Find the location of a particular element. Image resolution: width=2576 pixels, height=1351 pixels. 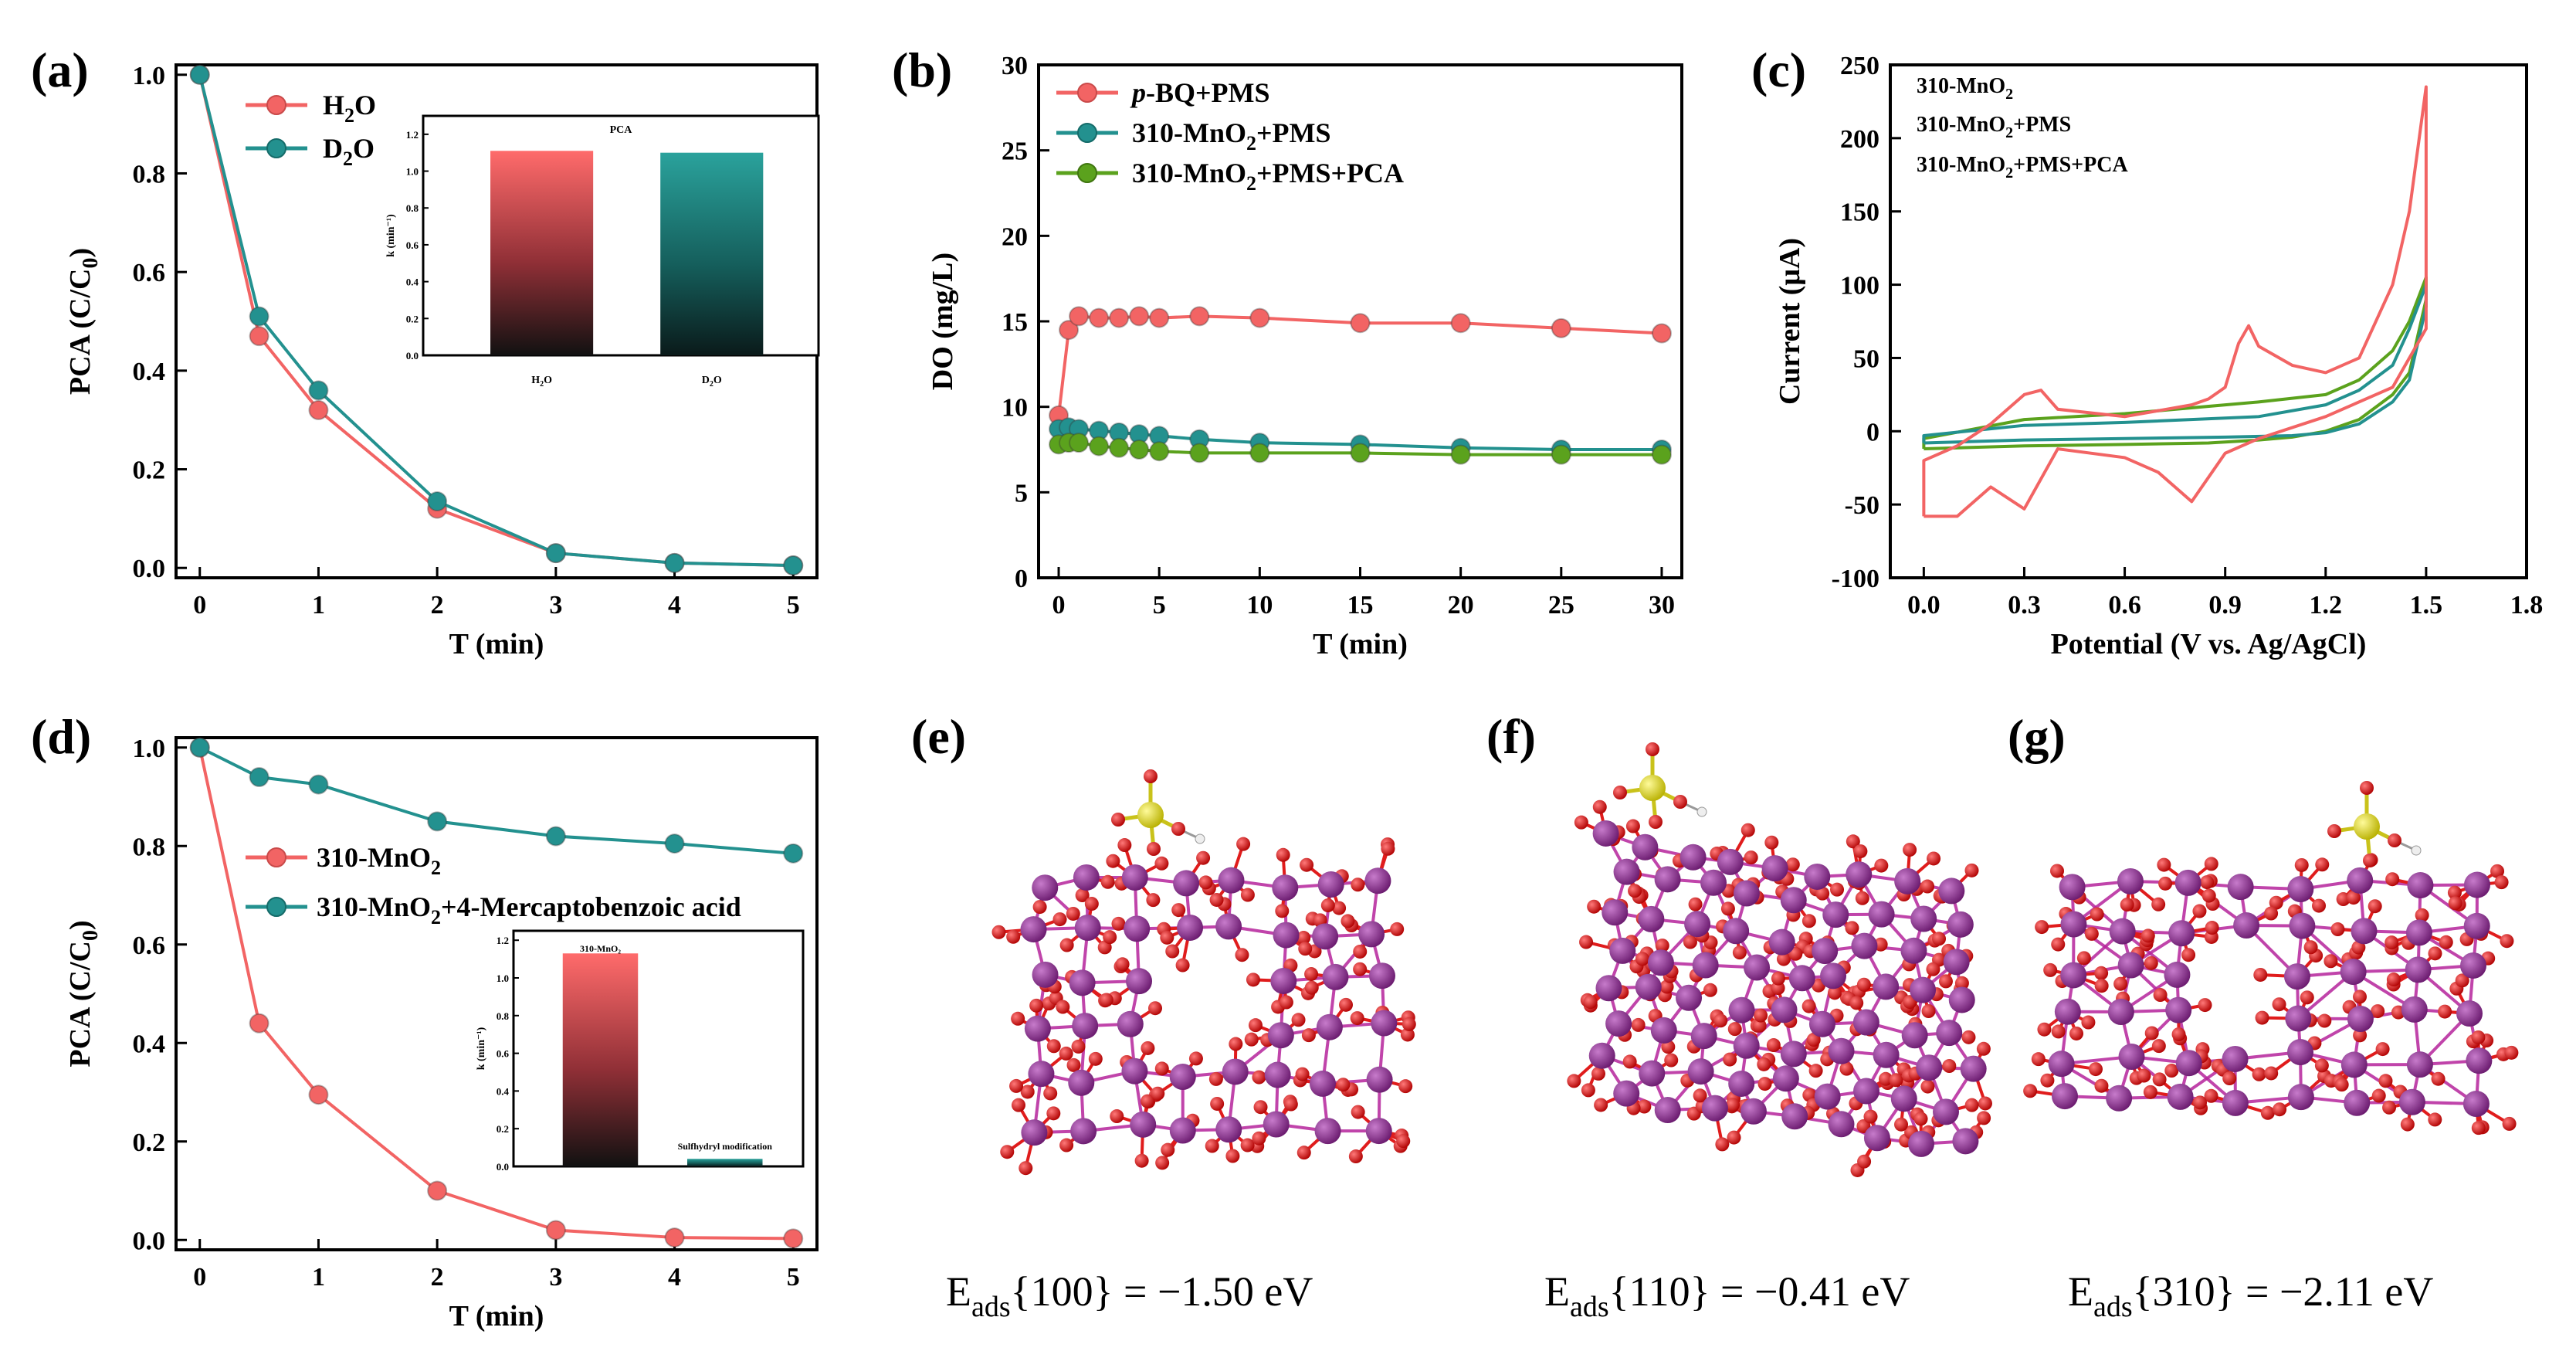

x-tick-label-b: 20 is located at coordinates (1461, 605).